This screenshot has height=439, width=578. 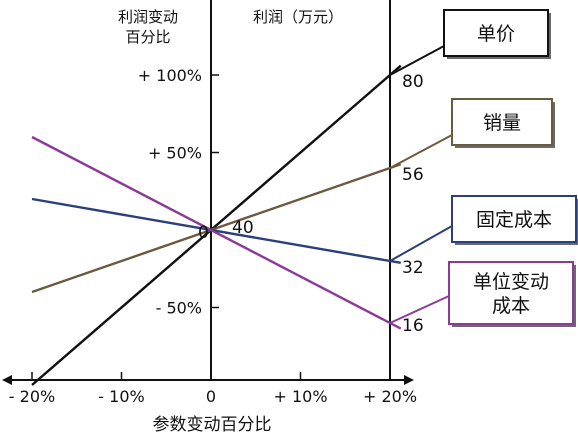 I want to click on callout-label: 成本, so click(x=511, y=306).